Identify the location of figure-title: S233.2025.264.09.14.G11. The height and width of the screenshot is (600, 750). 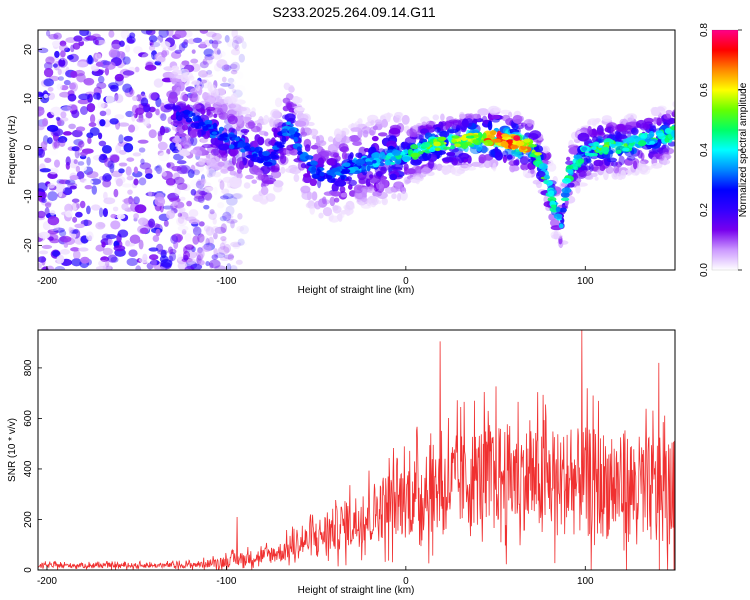
(353, 12).